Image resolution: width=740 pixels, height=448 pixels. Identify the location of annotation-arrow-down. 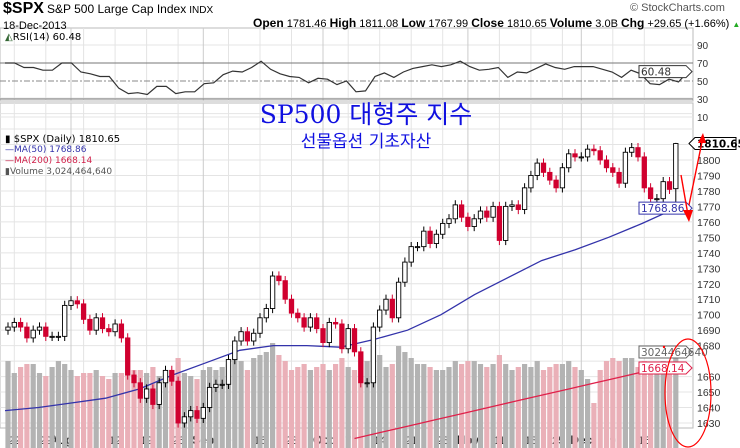
(684, 195).